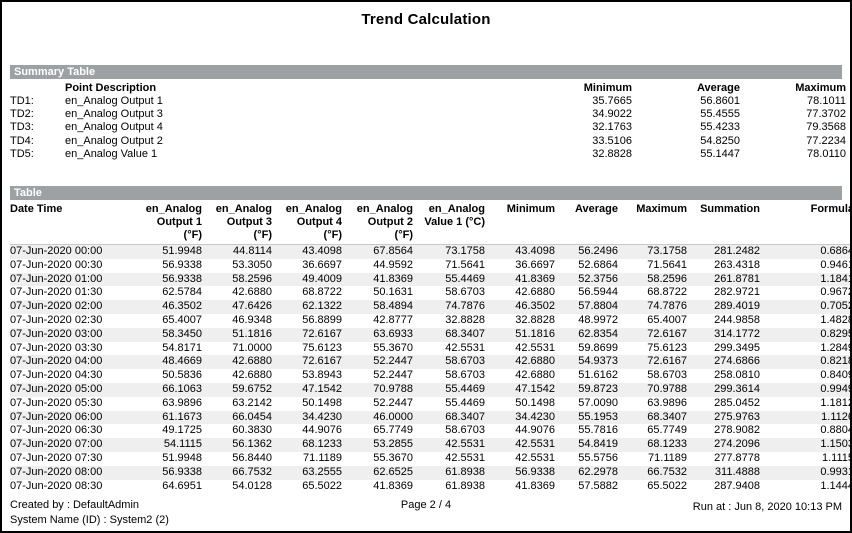 The height and width of the screenshot is (533, 852). Describe the element at coordinates (393, 375) in the screenshot. I see `table-cell: 52.2447` at that location.